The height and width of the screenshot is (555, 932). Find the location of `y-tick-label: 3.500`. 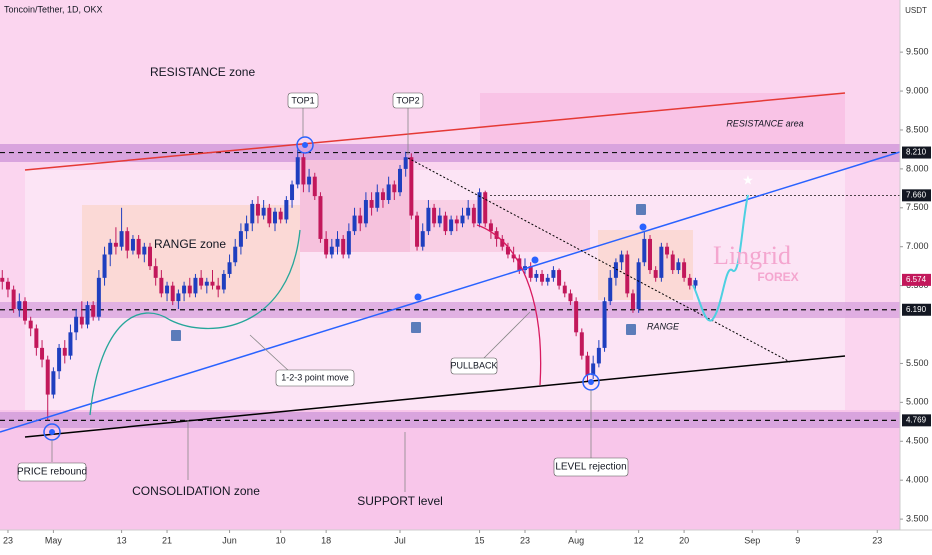

y-tick-label: 3.500 is located at coordinates (917, 518).